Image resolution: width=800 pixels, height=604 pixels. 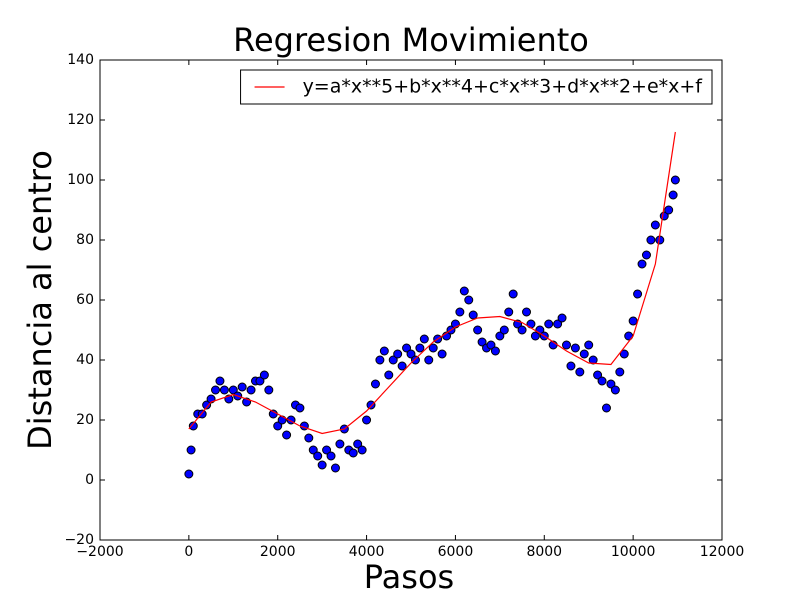 What do you see at coordinates (40, 300) in the screenshot?
I see `y-axis-label: Distancia al centro` at bounding box center [40, 300].